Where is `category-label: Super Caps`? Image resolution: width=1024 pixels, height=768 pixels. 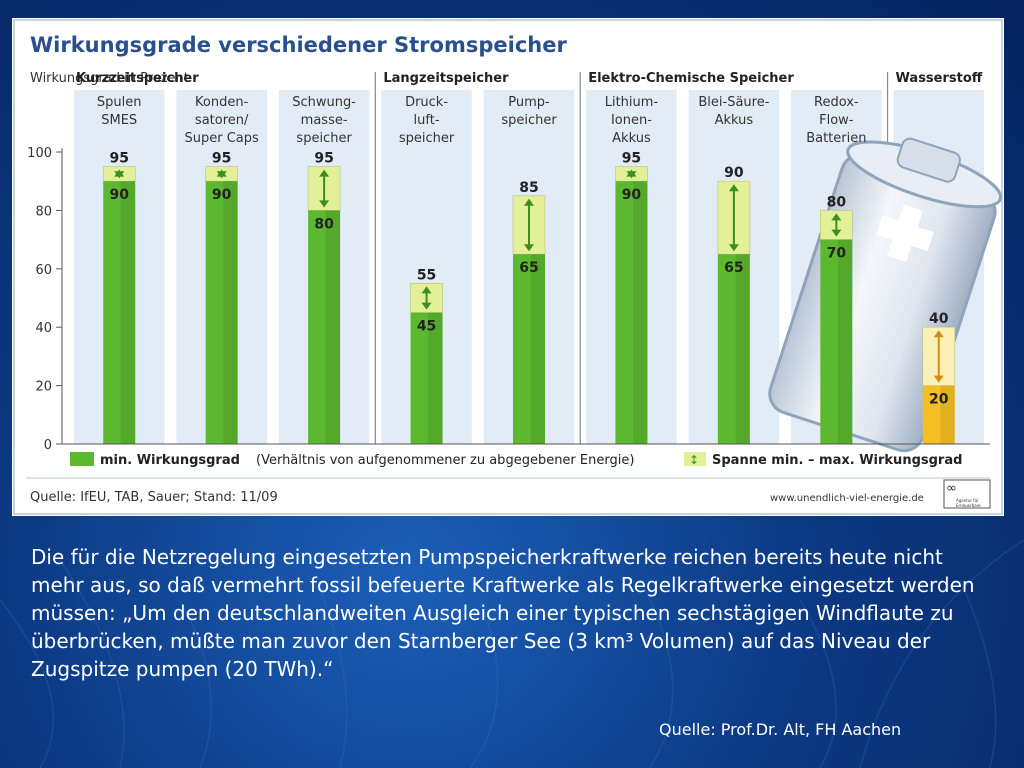
category-label: Super Caps is located at coordinates (222, 138).